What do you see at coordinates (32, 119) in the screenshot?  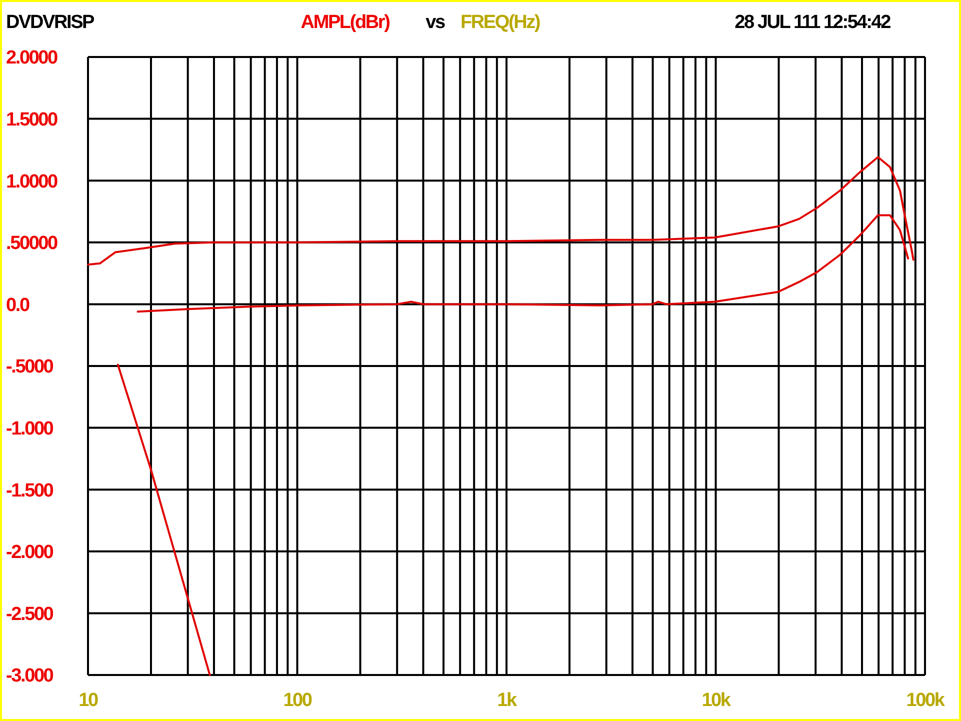 I see `y-tick-label: 1.5000` at bounding box center [32, 119].